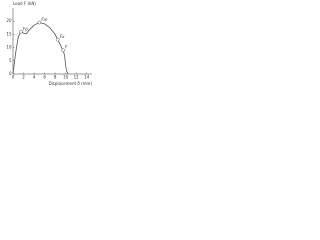 Image resolution: width=320 pixels, height=240 pixels. I want to click on annotation: Fu, so click(62, 36).